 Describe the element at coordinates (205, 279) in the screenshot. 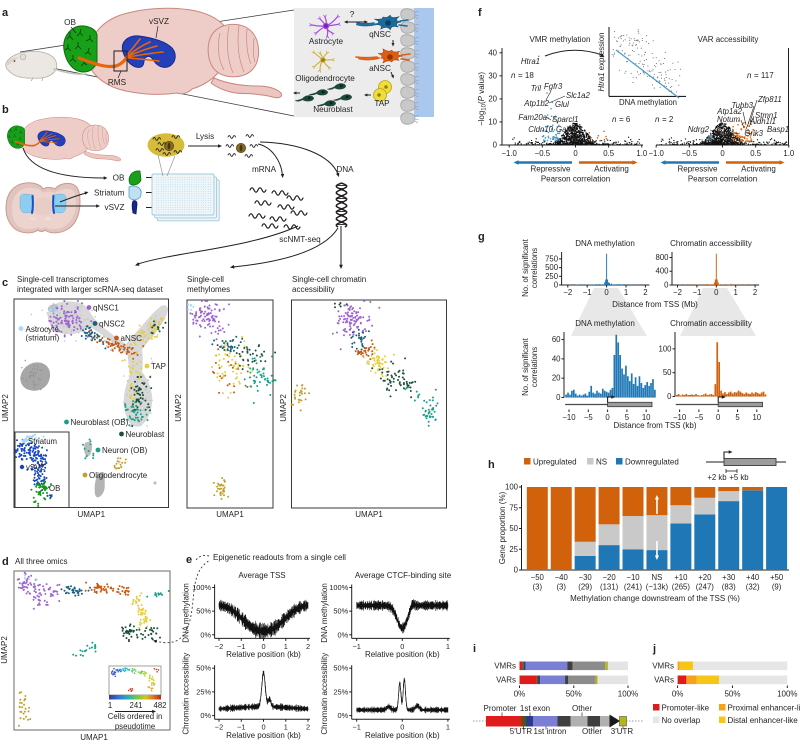

I see `svg-text: Single-cell` at that location.